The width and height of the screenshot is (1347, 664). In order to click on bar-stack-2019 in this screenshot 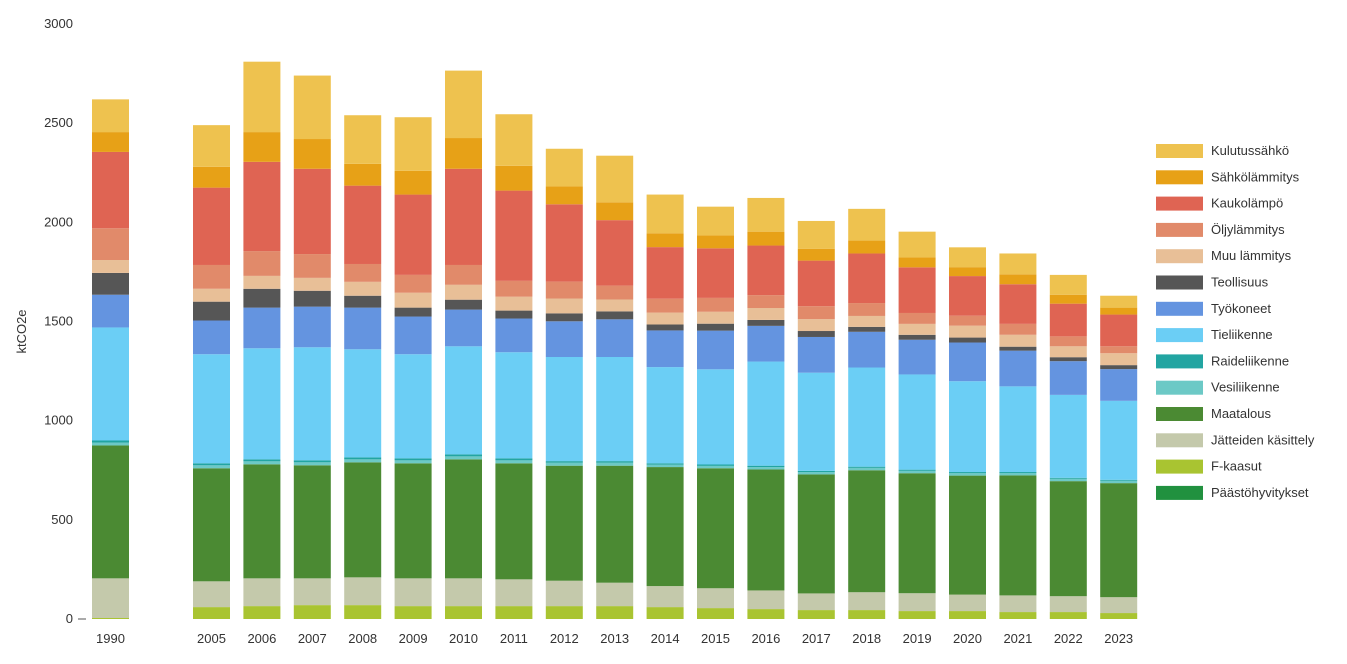, I will do `click(917, 425)`.